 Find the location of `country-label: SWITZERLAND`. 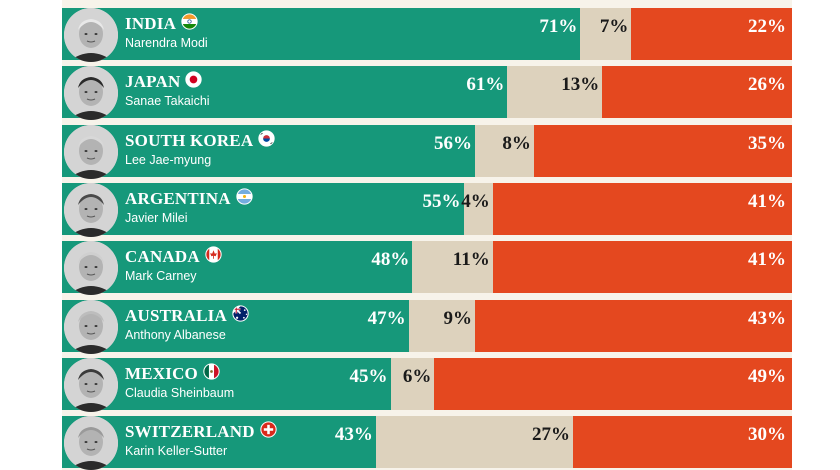

country-label: SWITZERLAND is located at coordinates (190, 432).